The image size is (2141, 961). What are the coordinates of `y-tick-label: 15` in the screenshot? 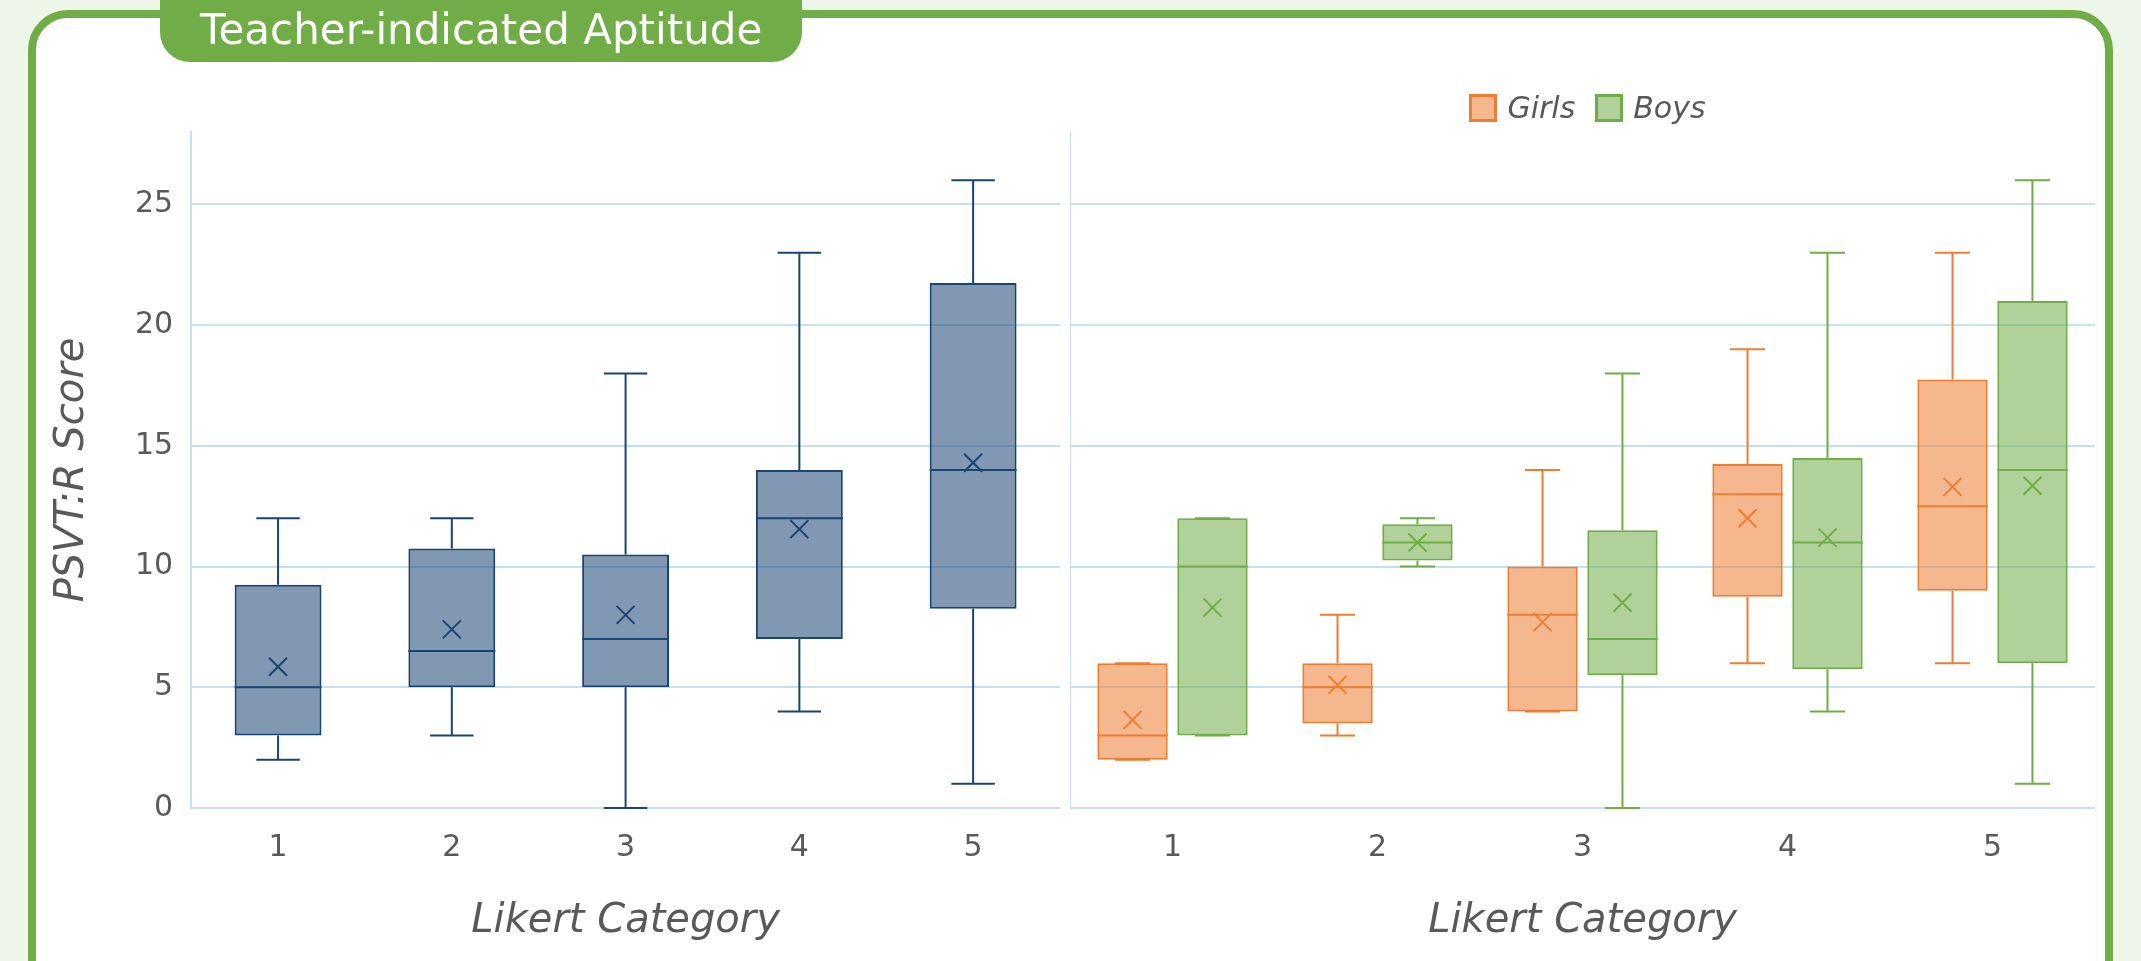 It's located at (154, 443).